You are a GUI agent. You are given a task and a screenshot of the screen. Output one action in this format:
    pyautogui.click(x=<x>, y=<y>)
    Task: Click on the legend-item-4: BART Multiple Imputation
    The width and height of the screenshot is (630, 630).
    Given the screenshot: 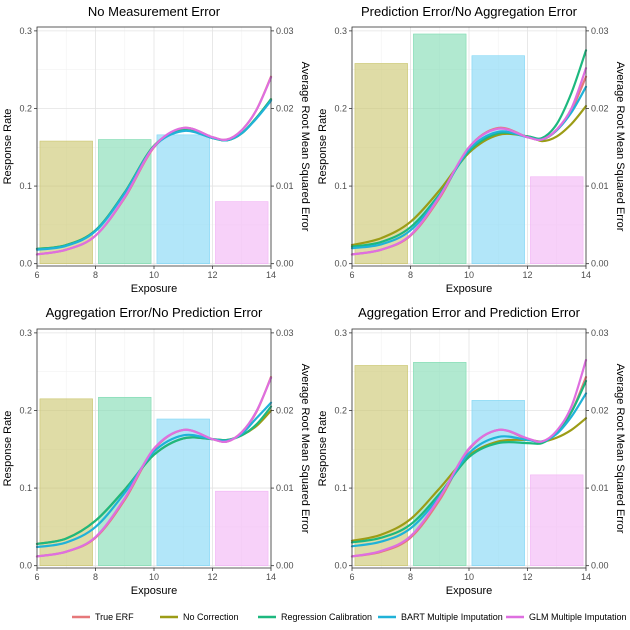 What is the action you would take?
    pyautogui.click(x=440, y=617)
    